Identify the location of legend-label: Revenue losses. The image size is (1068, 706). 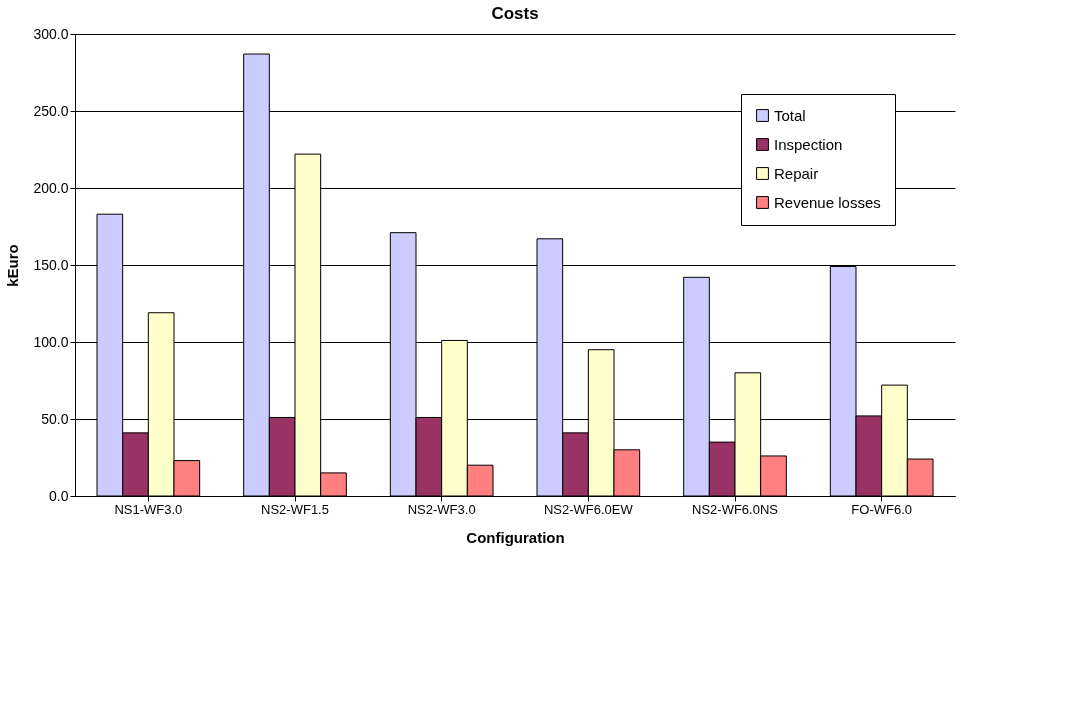
(827, 202).